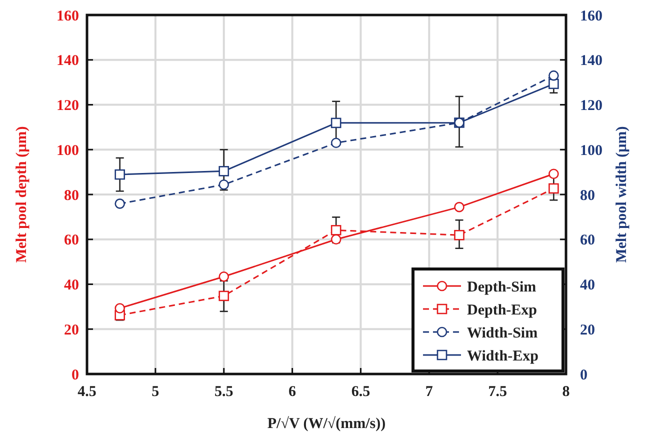  Describe the element at coordinates (502, 310) in the screenshot. I see `legend-label: Depth-Exp` at that location.